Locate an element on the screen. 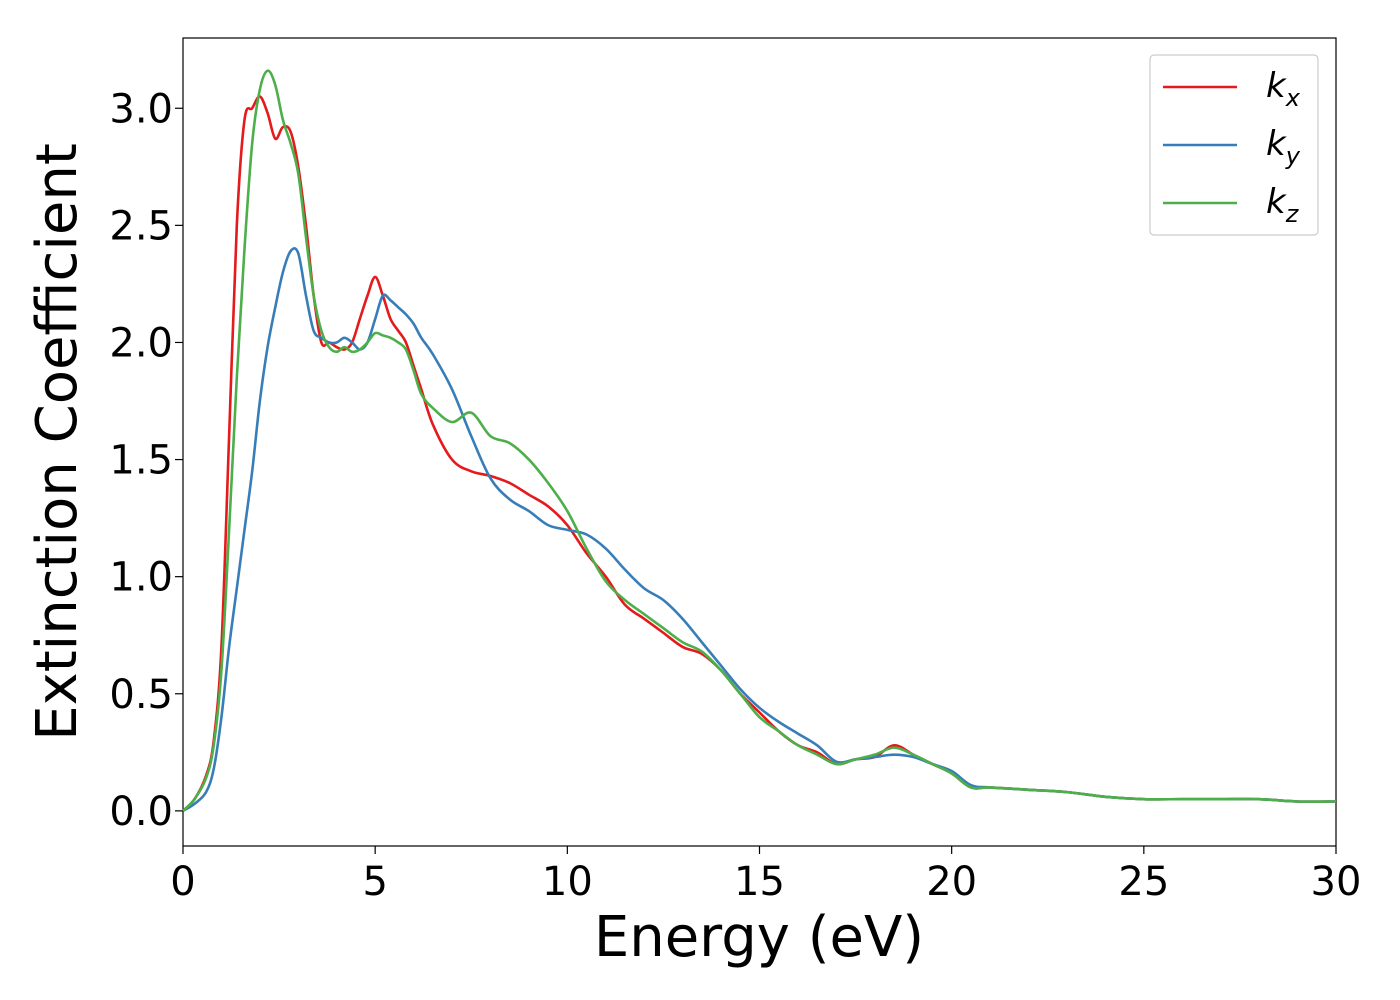 The image size is (1400, 1000). legend-label-ky: ky is located at coordinates (1283, 147).